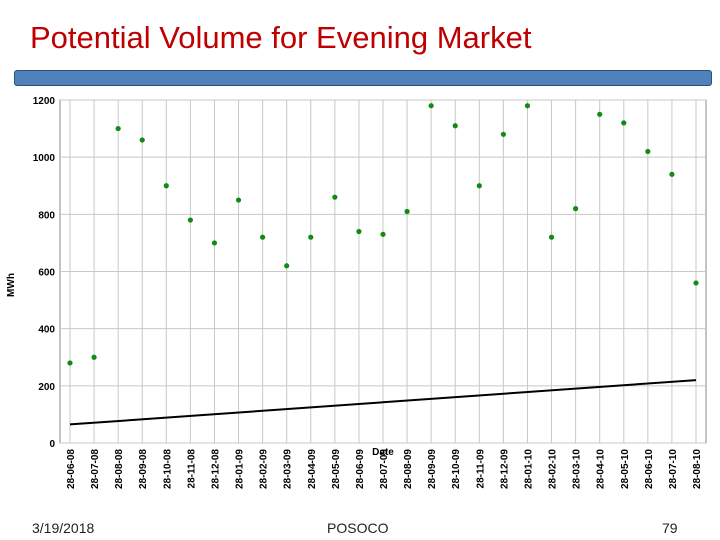 The height and width of the screenshot is (540, 720). Describe the element at coordinates (264, 469) in the screenshot. I see `x-tick-label: 28-02-09` at that location.